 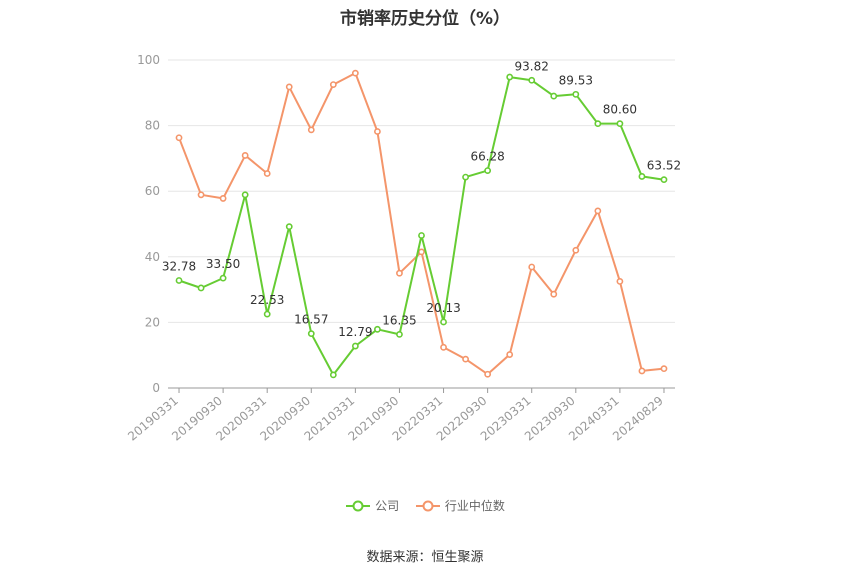 What do you see at coordinates (532, 66) in the screenshot?
I see `data-label: 93.82` at bounding box center [532, 66].